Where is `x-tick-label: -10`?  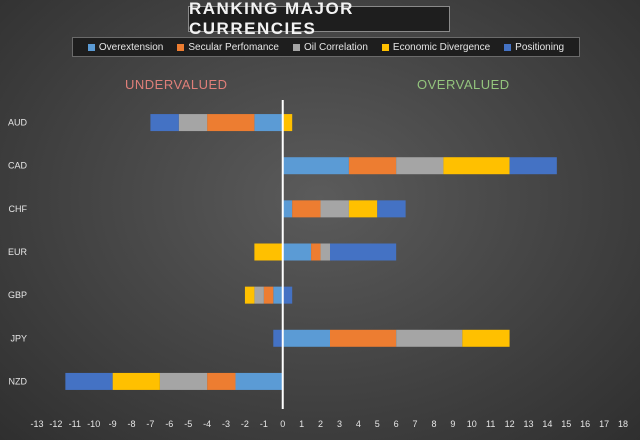
x-tick-label: -10 is located at coordinates (93, 424).